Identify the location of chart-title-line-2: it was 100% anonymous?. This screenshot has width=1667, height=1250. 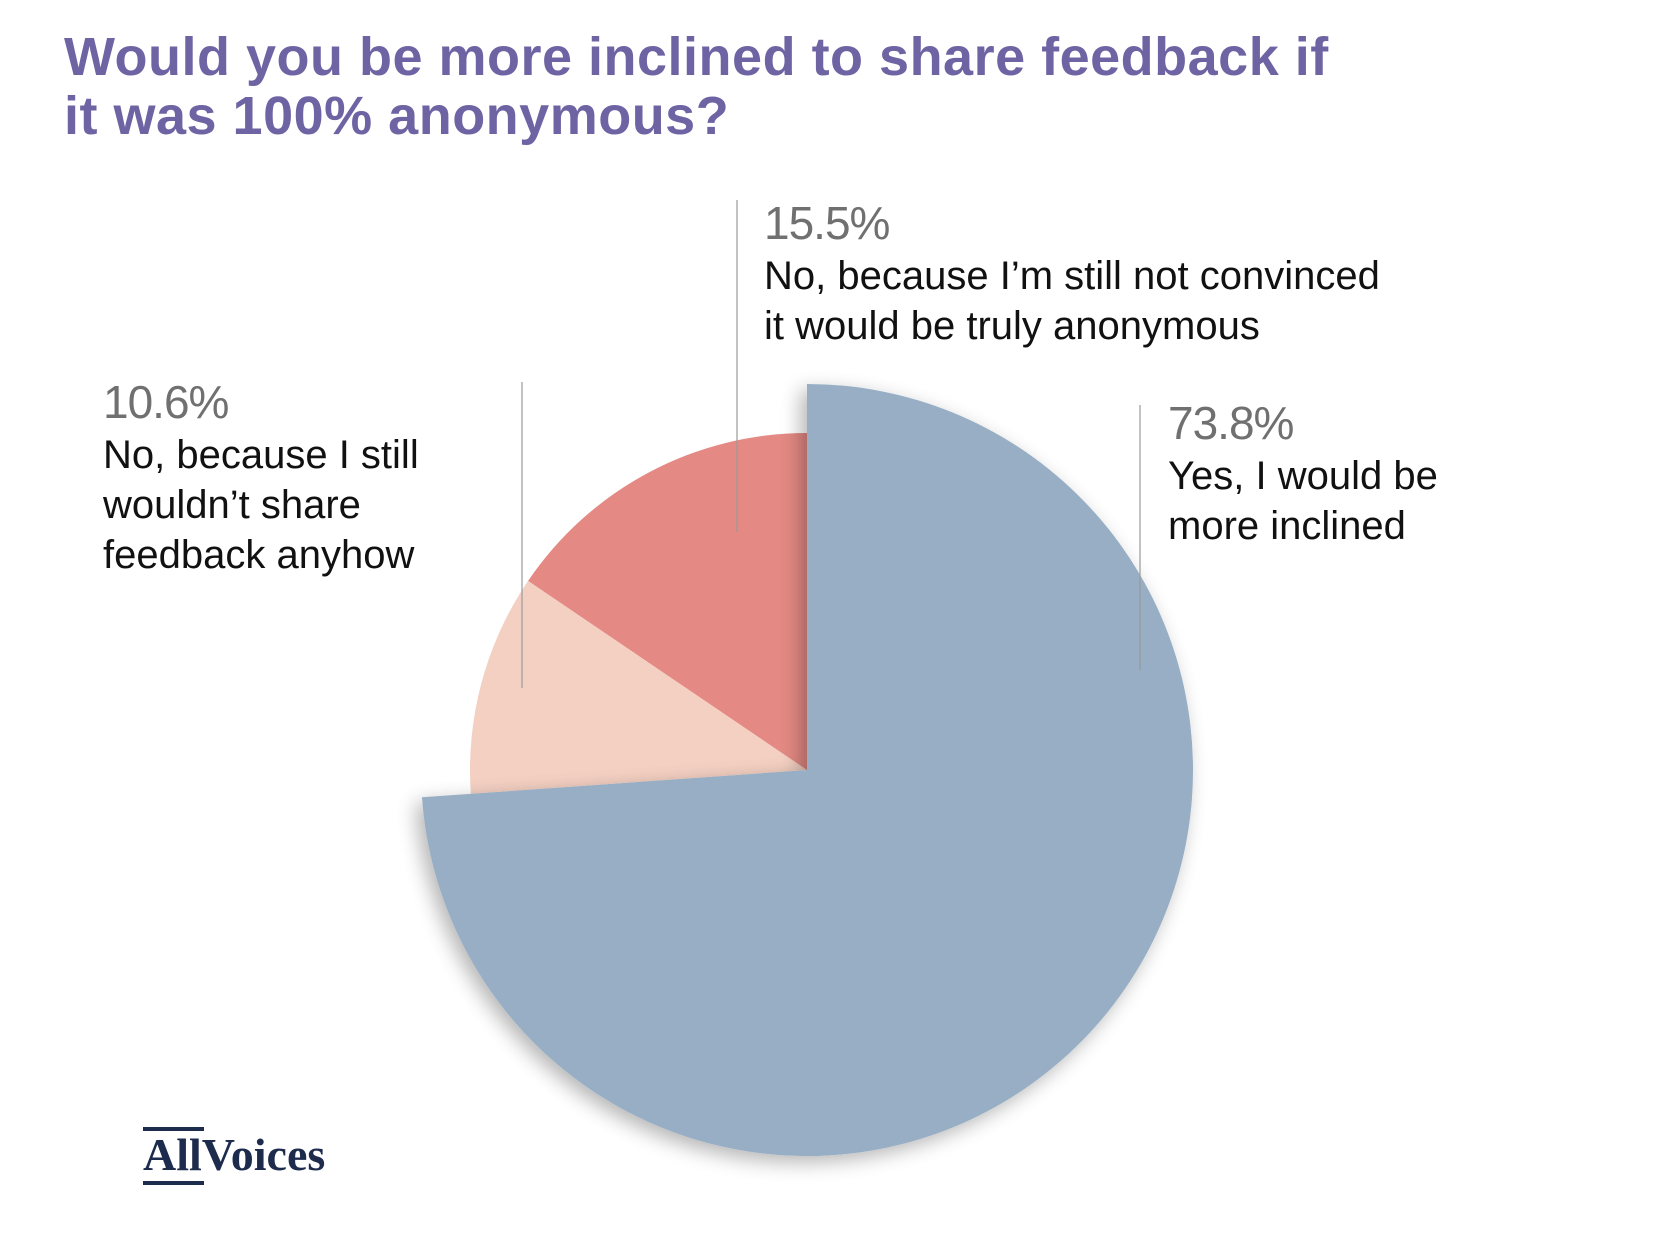
(397, 116).